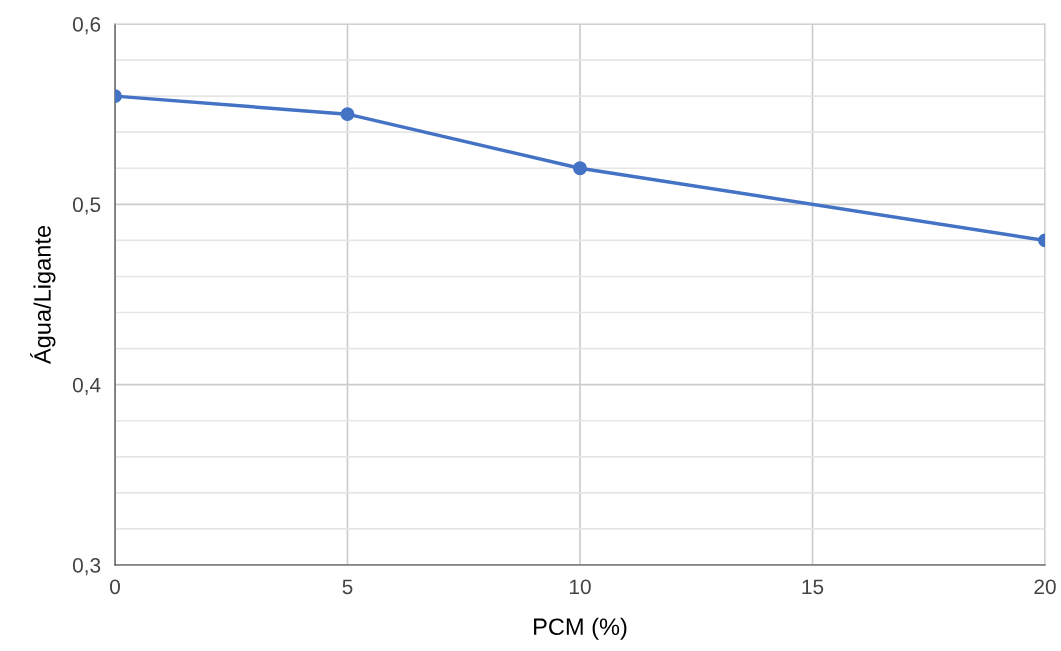 The width and height of the screenshot is (1061, 651). Describe the element at coordinates (86, 26) in the screenshot. I see `y-tick-label: 0,6` at that location.